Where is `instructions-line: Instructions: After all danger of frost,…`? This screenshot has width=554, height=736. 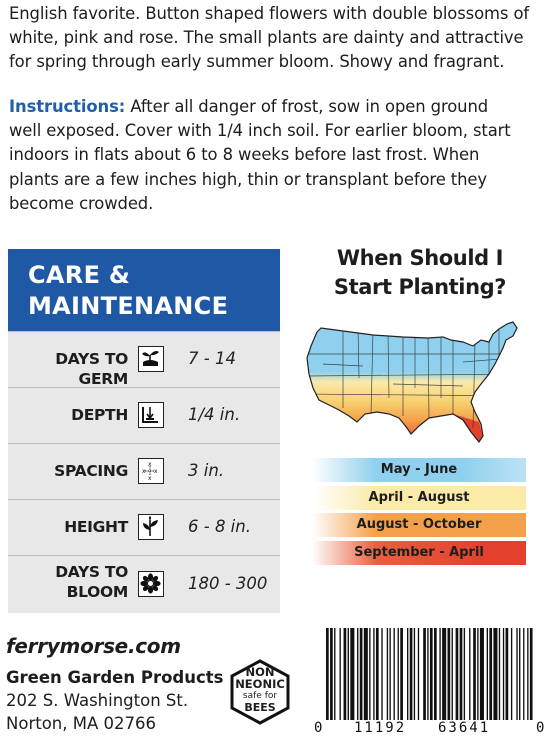
instructions-line: Instructions: After all danger of frost,… is located at coordinates (279, 107).